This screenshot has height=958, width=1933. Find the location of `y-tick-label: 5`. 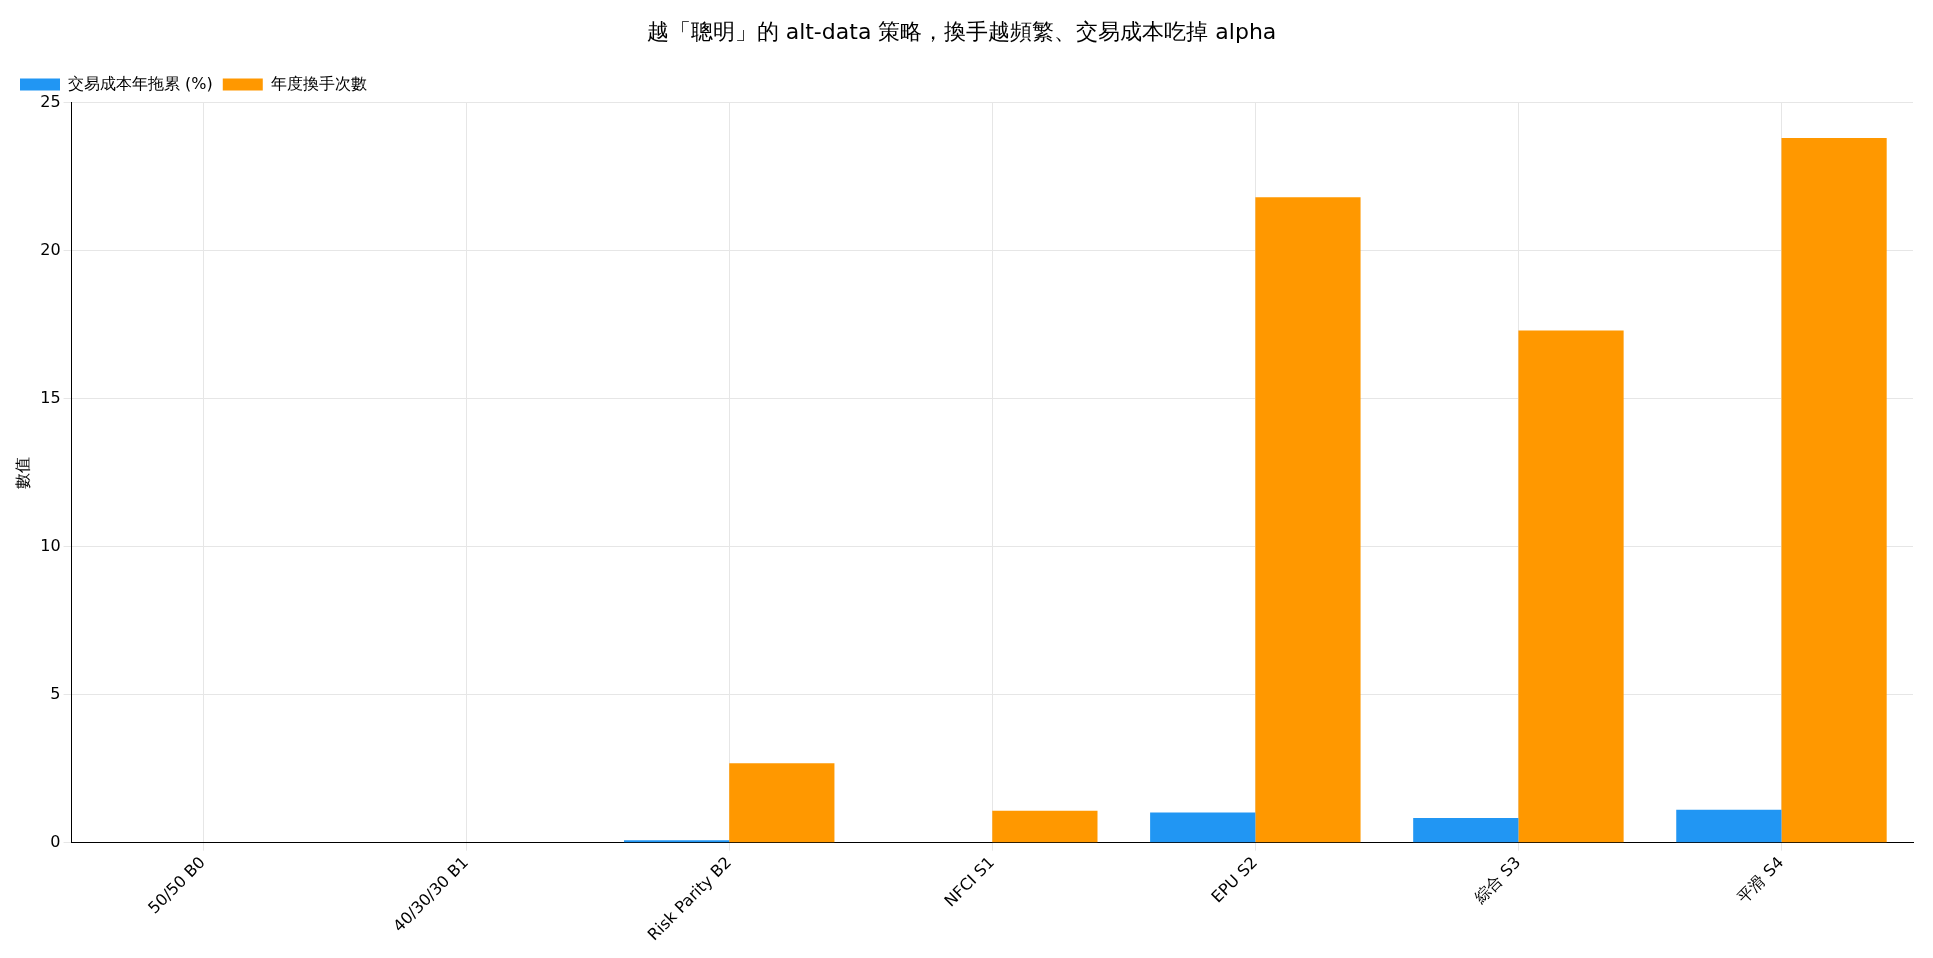

y-tick-label: 5 is located at coordinates (55, 693).